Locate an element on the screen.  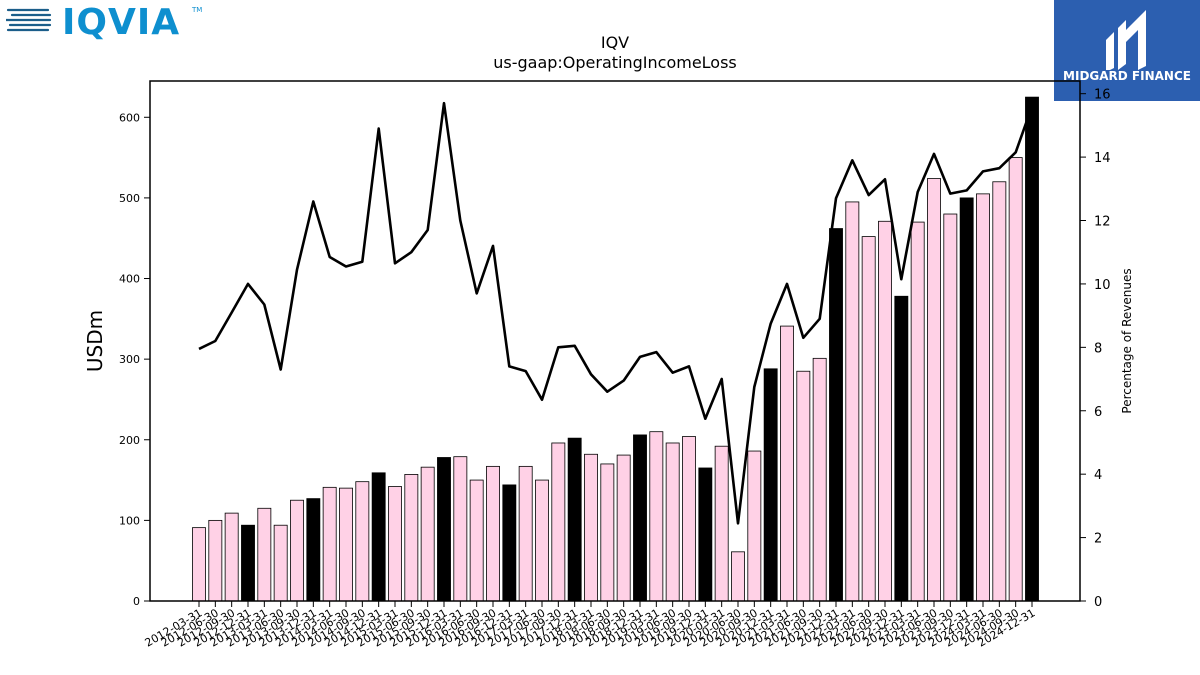
y2-tick-label: 0 is located at coordinates (1098, 602).